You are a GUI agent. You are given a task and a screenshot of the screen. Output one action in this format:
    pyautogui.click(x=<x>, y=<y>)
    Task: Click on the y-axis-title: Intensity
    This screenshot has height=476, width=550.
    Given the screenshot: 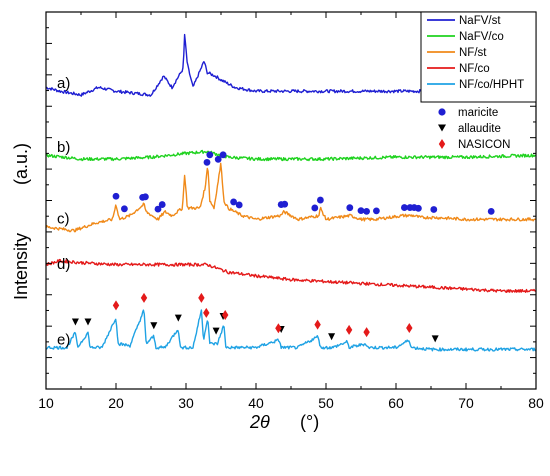 What is the action you would take?
    pyautogui.click(x=21, y=266)
    